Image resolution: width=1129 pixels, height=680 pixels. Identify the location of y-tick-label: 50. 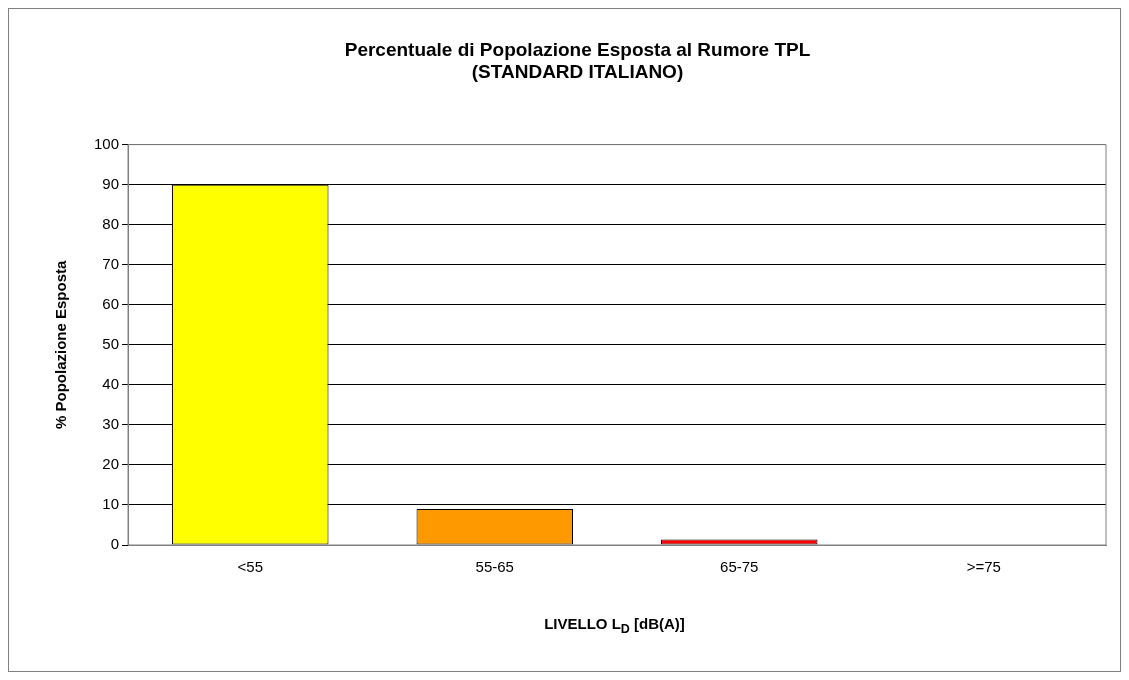
(111, 343).